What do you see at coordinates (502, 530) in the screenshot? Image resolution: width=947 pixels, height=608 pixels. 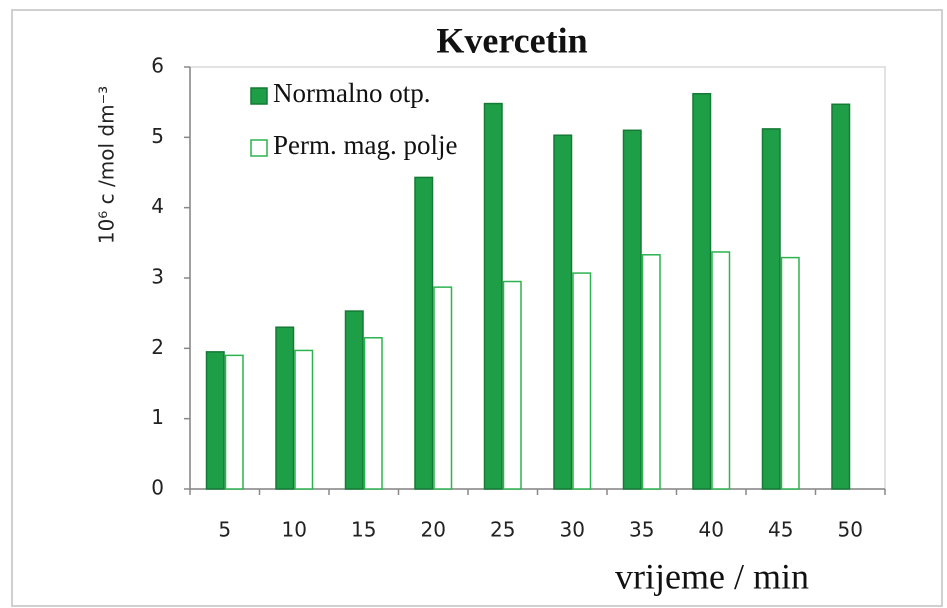 I see `x-tick-label: 25` at bounding box center [502, 530].